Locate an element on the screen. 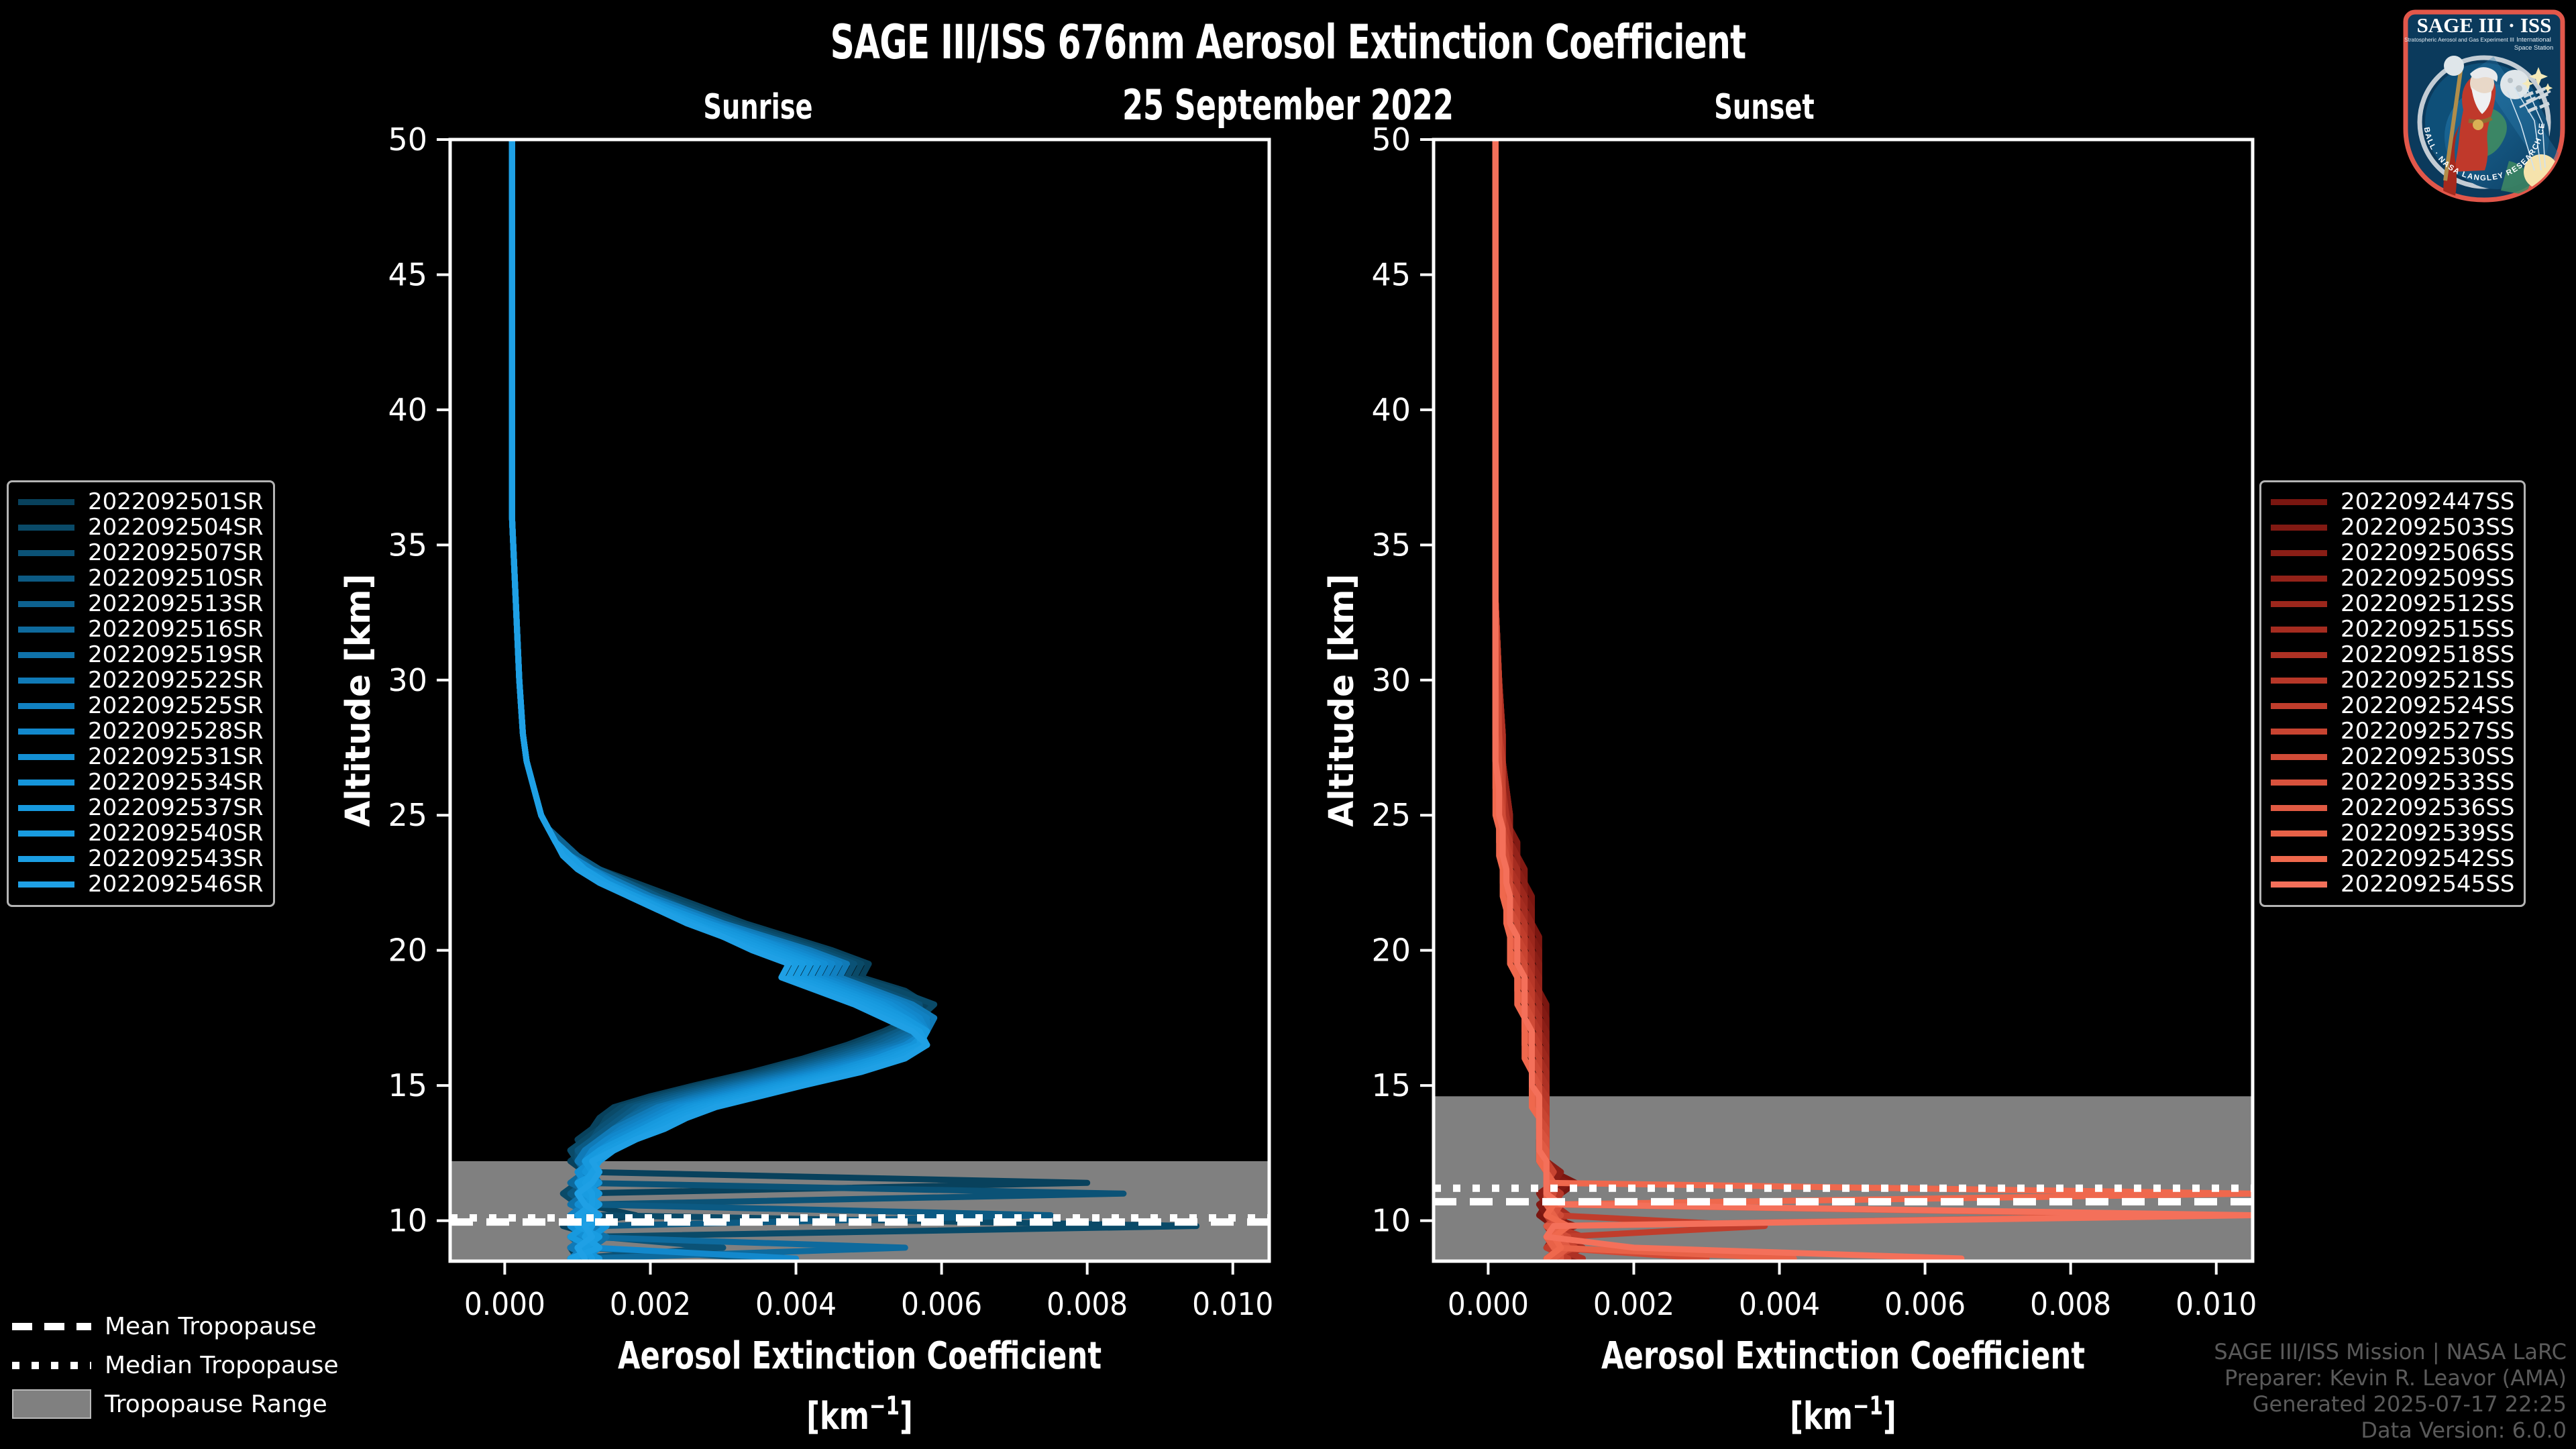 This screenshot has height=1449, width=2576. credit-data-version: Data Version: 6.0.0 is located at coordinates (2464, 1430).